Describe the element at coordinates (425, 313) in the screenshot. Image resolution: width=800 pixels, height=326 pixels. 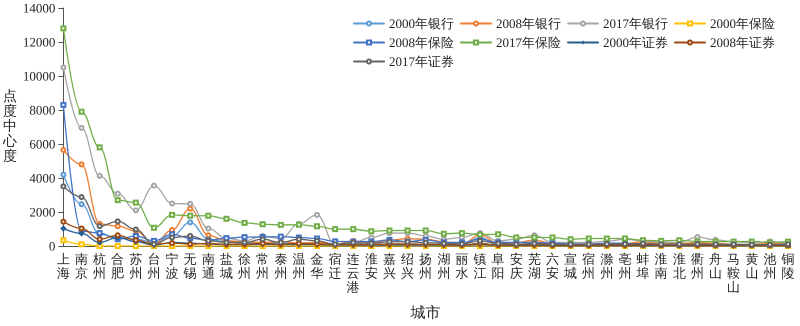
I see `x-axis-title: 城市` at that location.